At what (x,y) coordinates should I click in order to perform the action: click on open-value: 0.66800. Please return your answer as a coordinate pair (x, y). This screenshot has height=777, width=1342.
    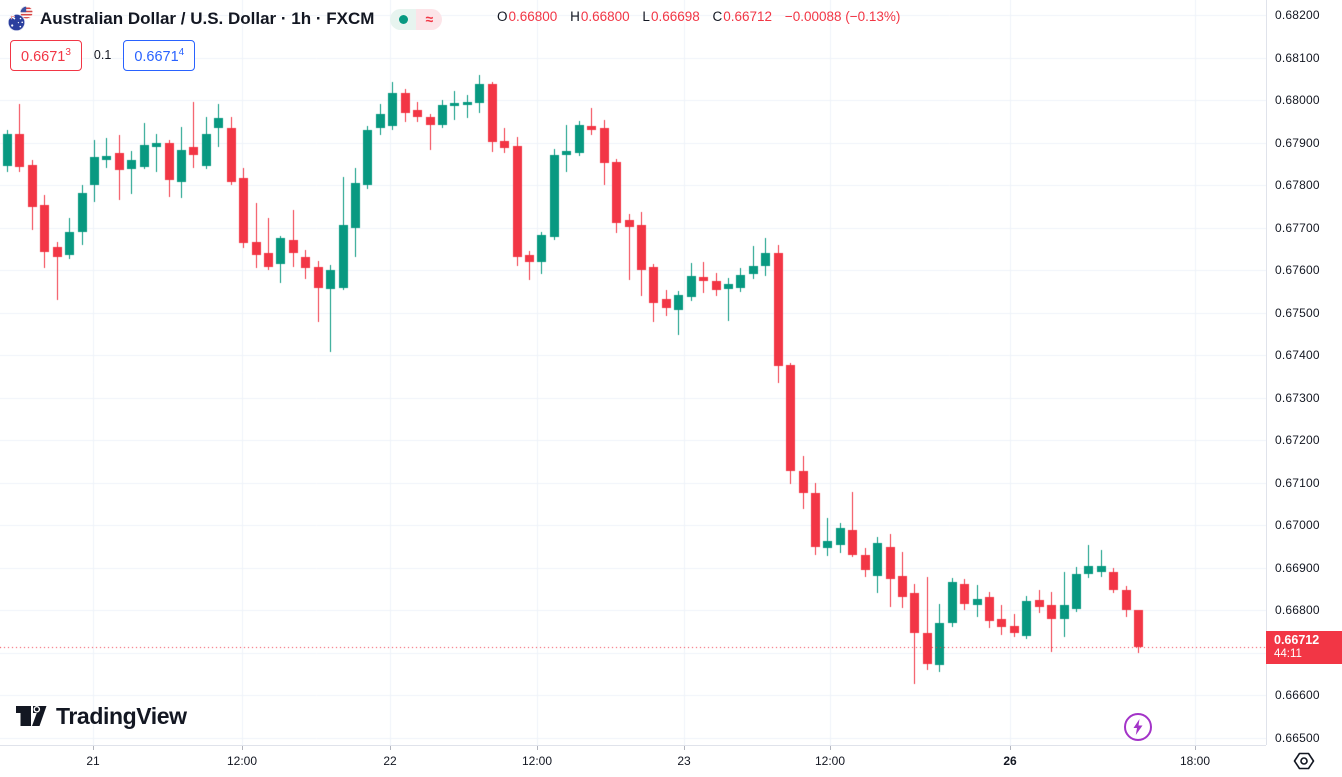
    Looking at the image, I should click on (533, 16).